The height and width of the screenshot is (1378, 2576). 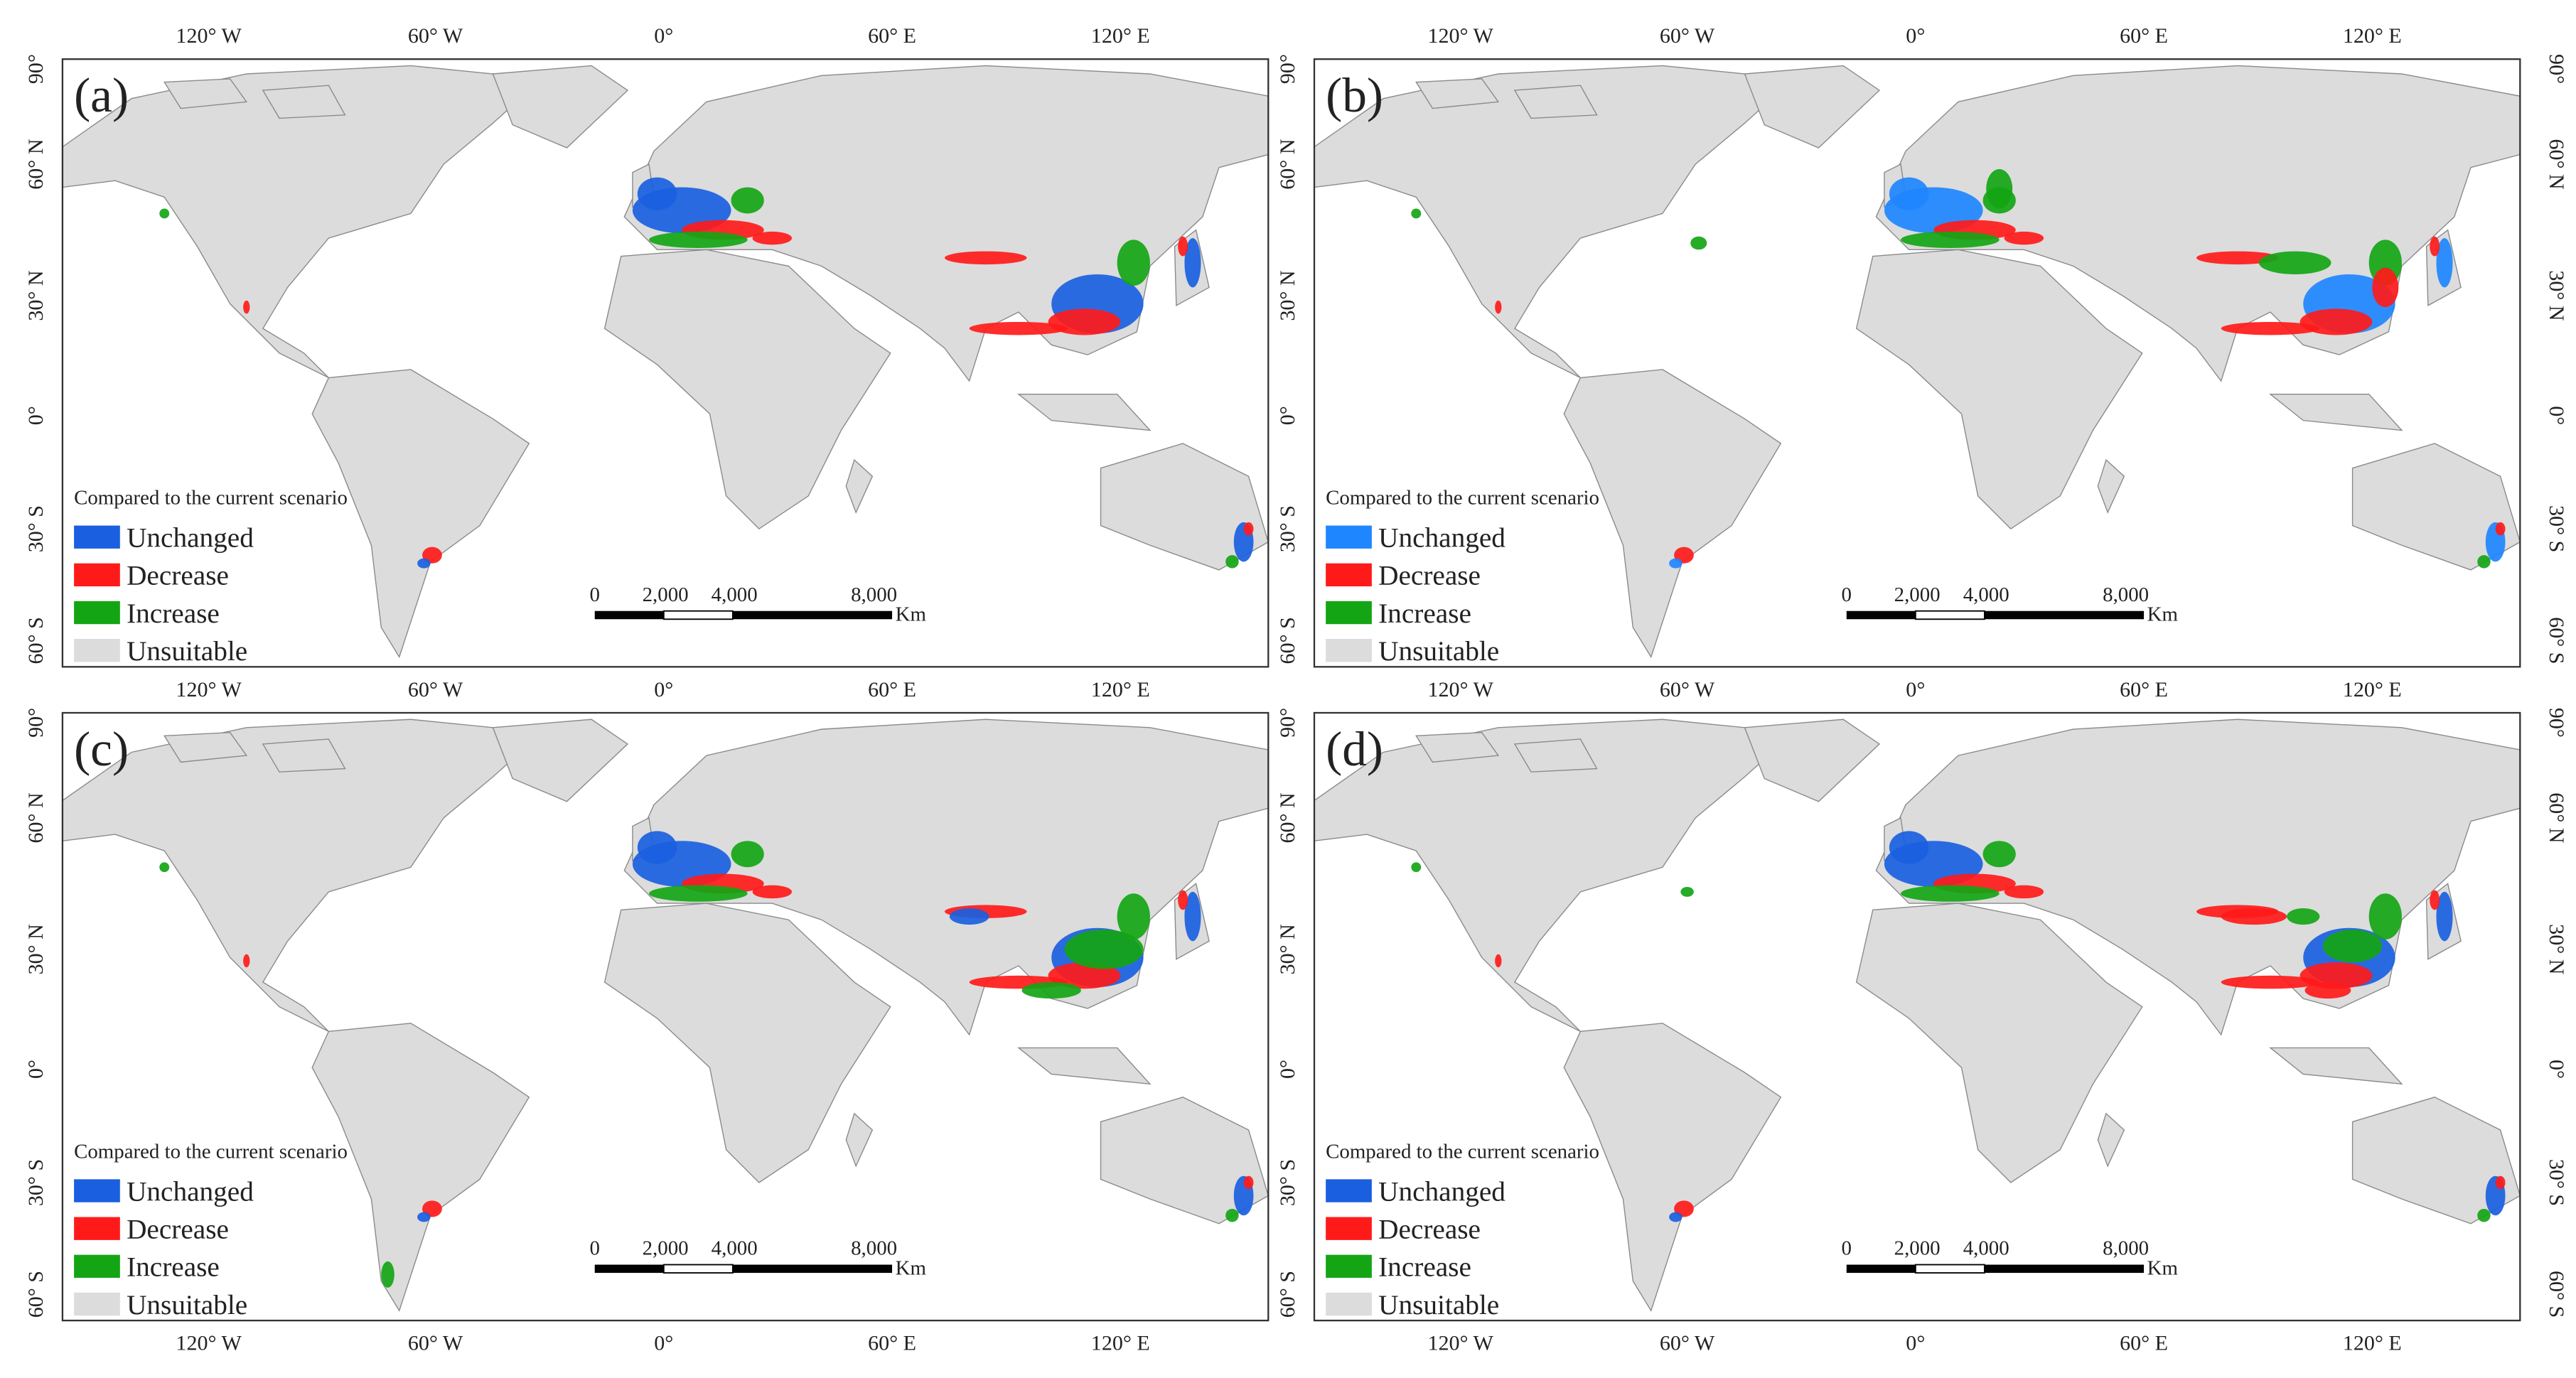 I want to click on panel-label: (c), so click(x=101, y=748).